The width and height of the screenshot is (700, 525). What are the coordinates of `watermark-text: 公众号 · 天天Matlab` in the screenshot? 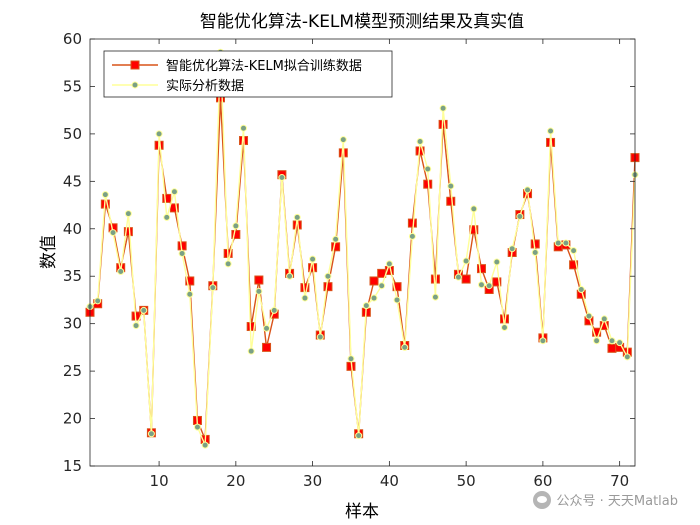 It's located at (617, 501).